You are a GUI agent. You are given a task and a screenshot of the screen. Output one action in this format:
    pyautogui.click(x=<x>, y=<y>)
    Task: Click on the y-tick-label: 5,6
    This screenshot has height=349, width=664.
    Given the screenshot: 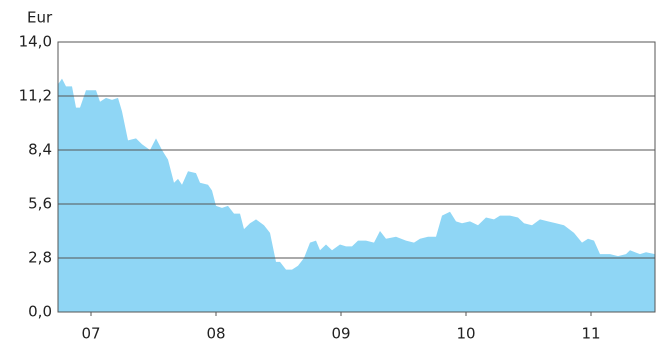 What is the action you would take?
    pyautogui.click(x=40, y=204)
    